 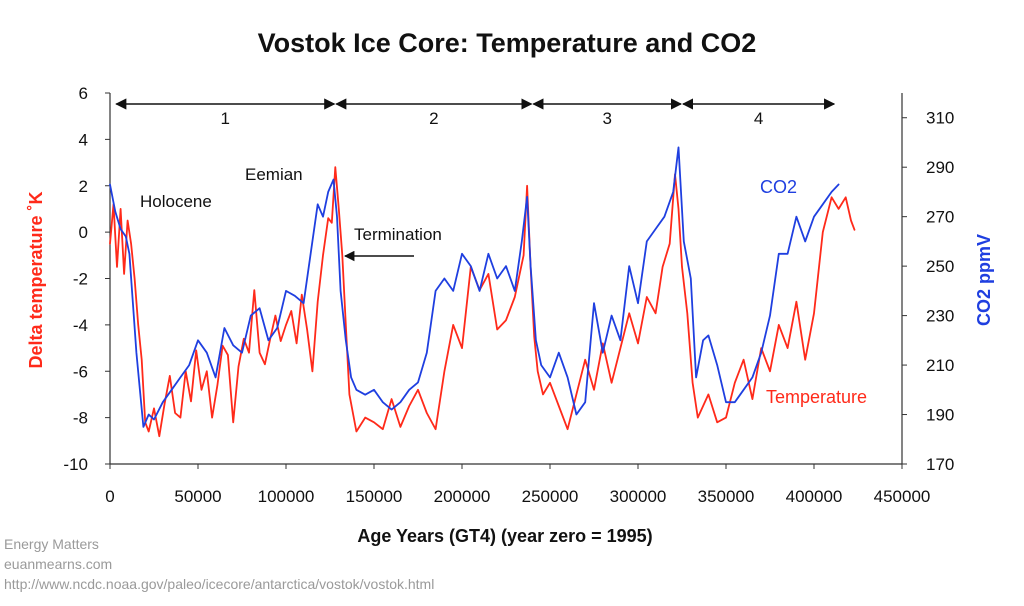 I want to click on y-left-tick-label: 4, so click(x=83, y=139).